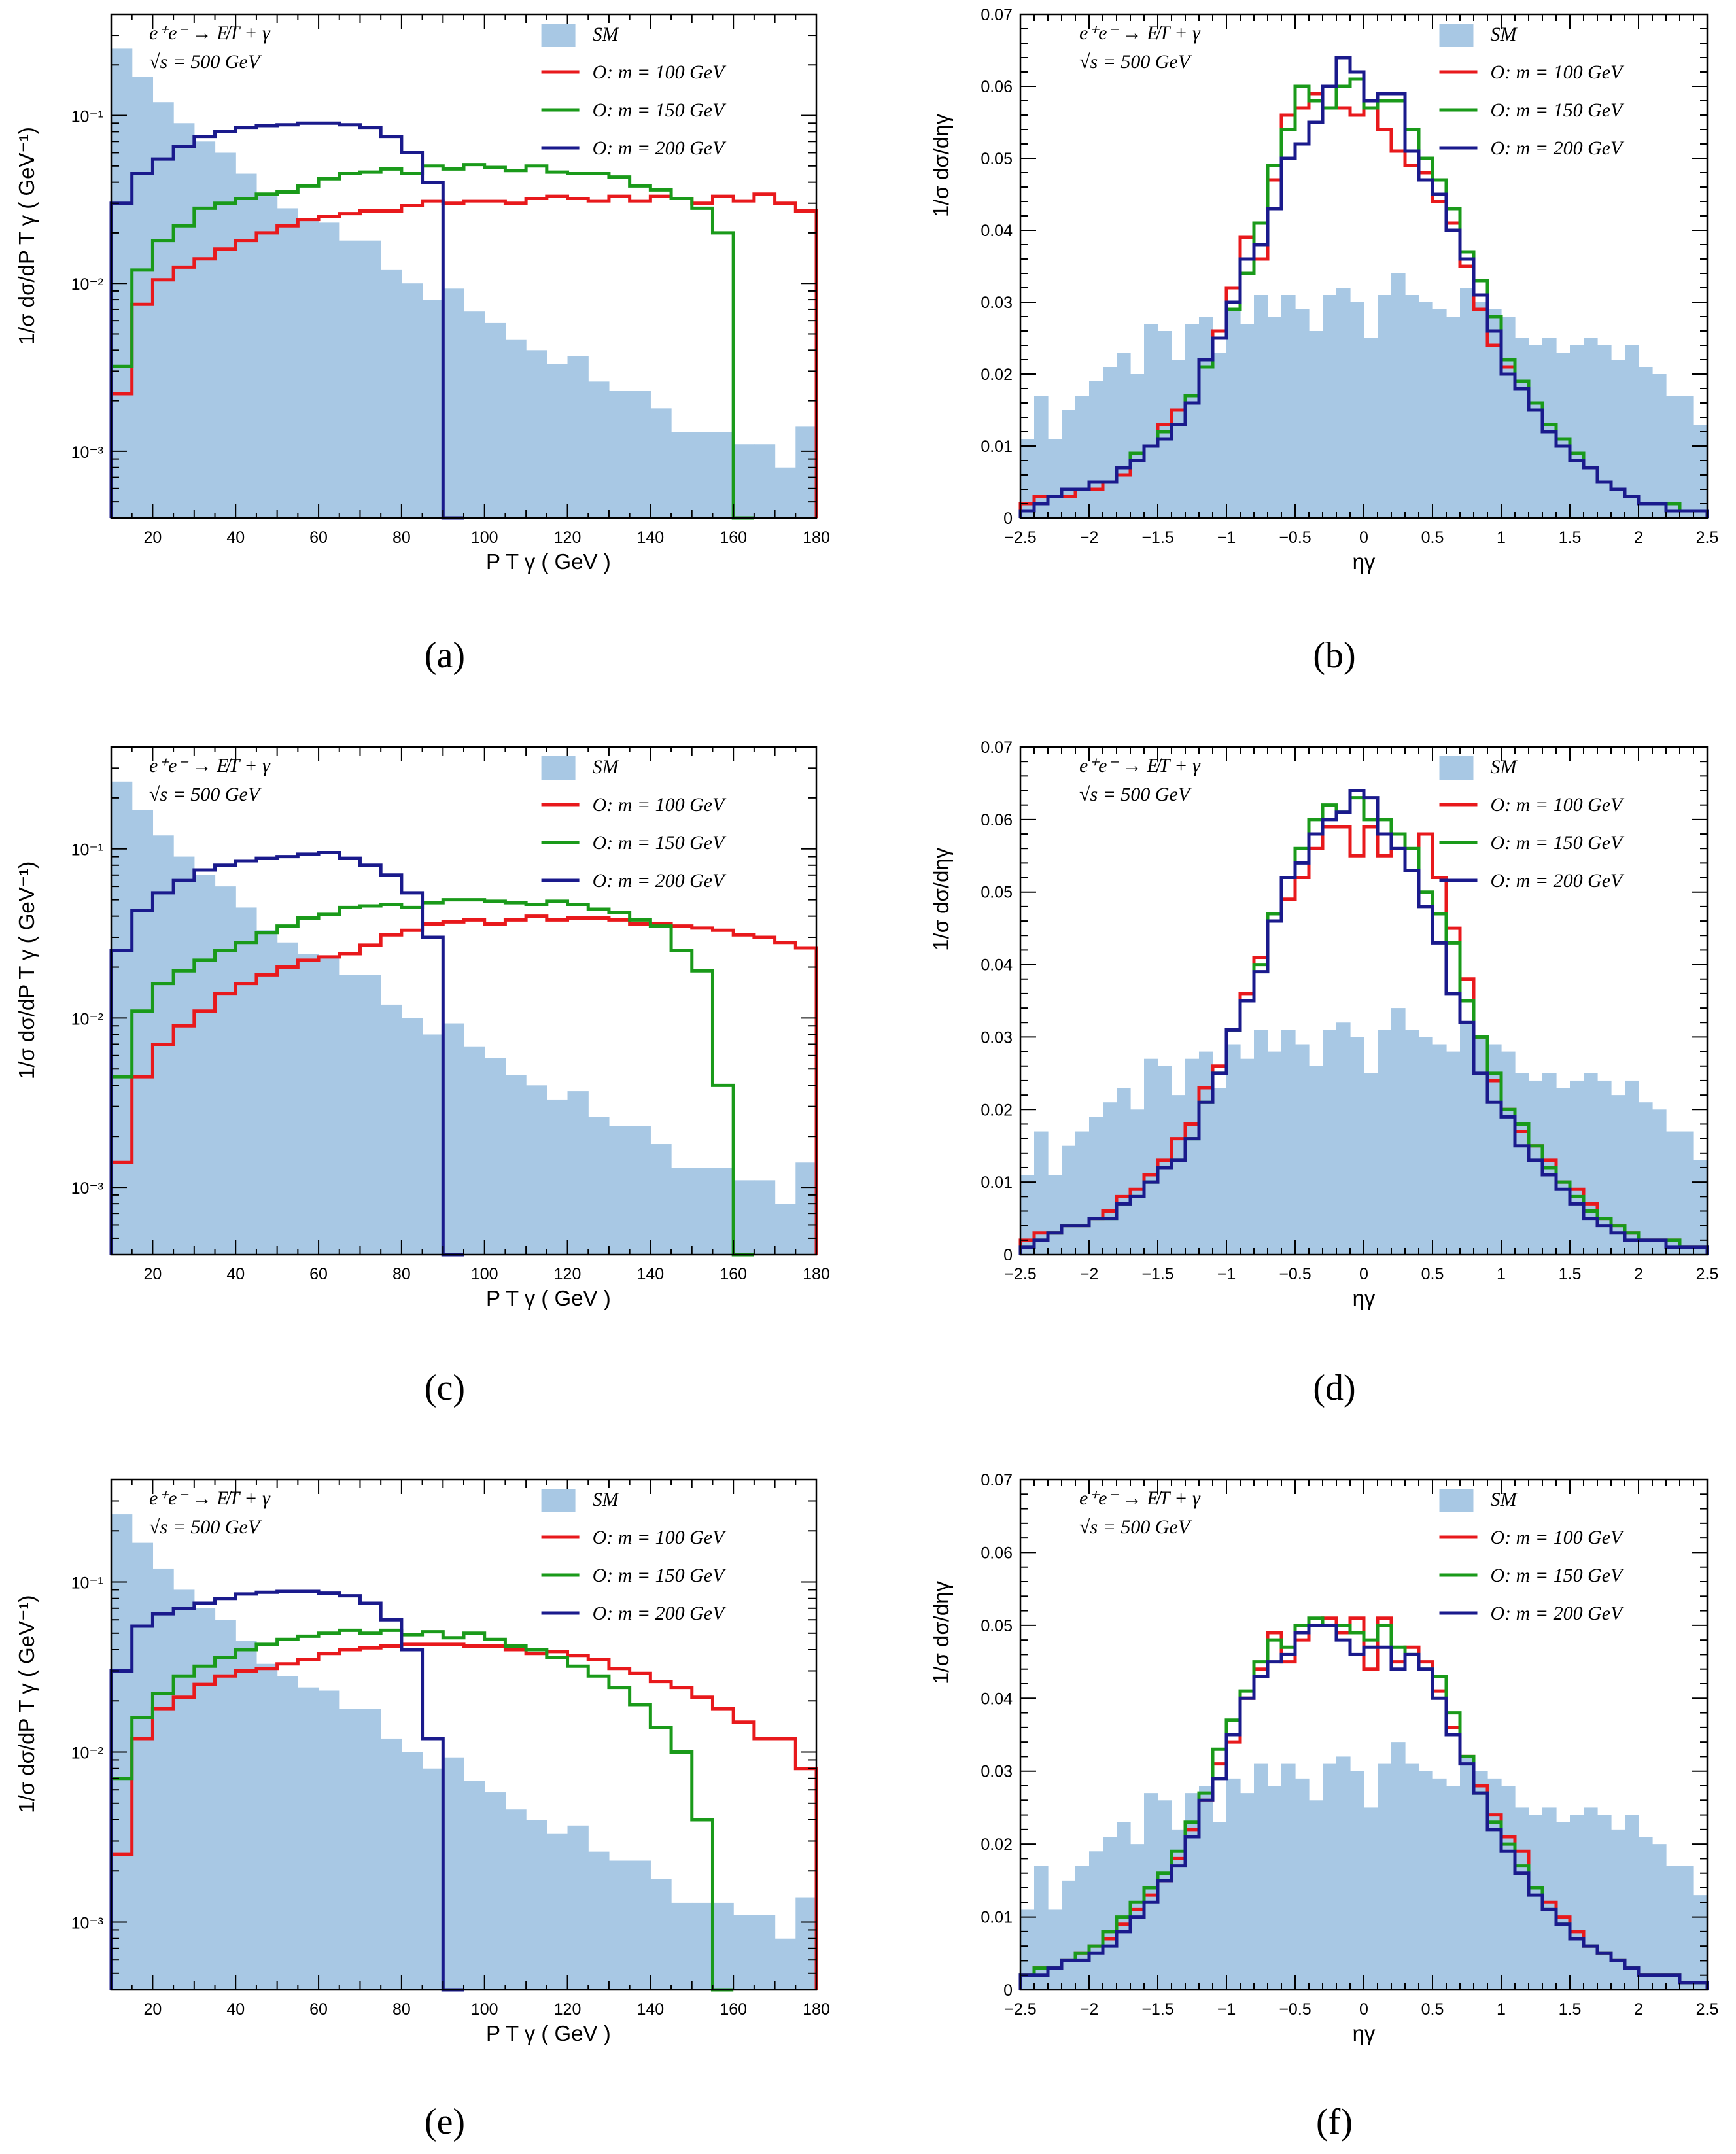 Image resolution: width=1736 pixels, height=2154 pixels. What do you see at coordinates (997, 1918) in the screenshot?
I see `y-tick-label: 0.01` at bounding box center [997, 1918].